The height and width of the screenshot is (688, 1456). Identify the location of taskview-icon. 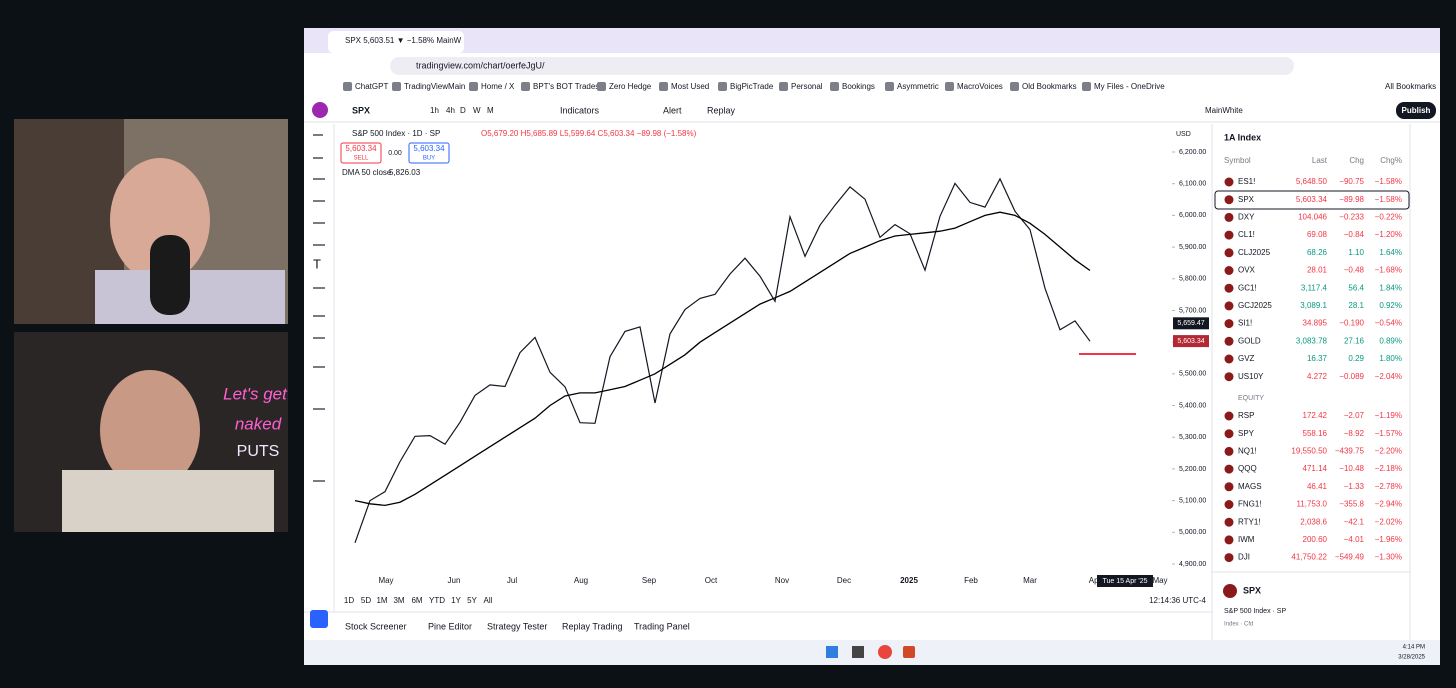
(858, 652).